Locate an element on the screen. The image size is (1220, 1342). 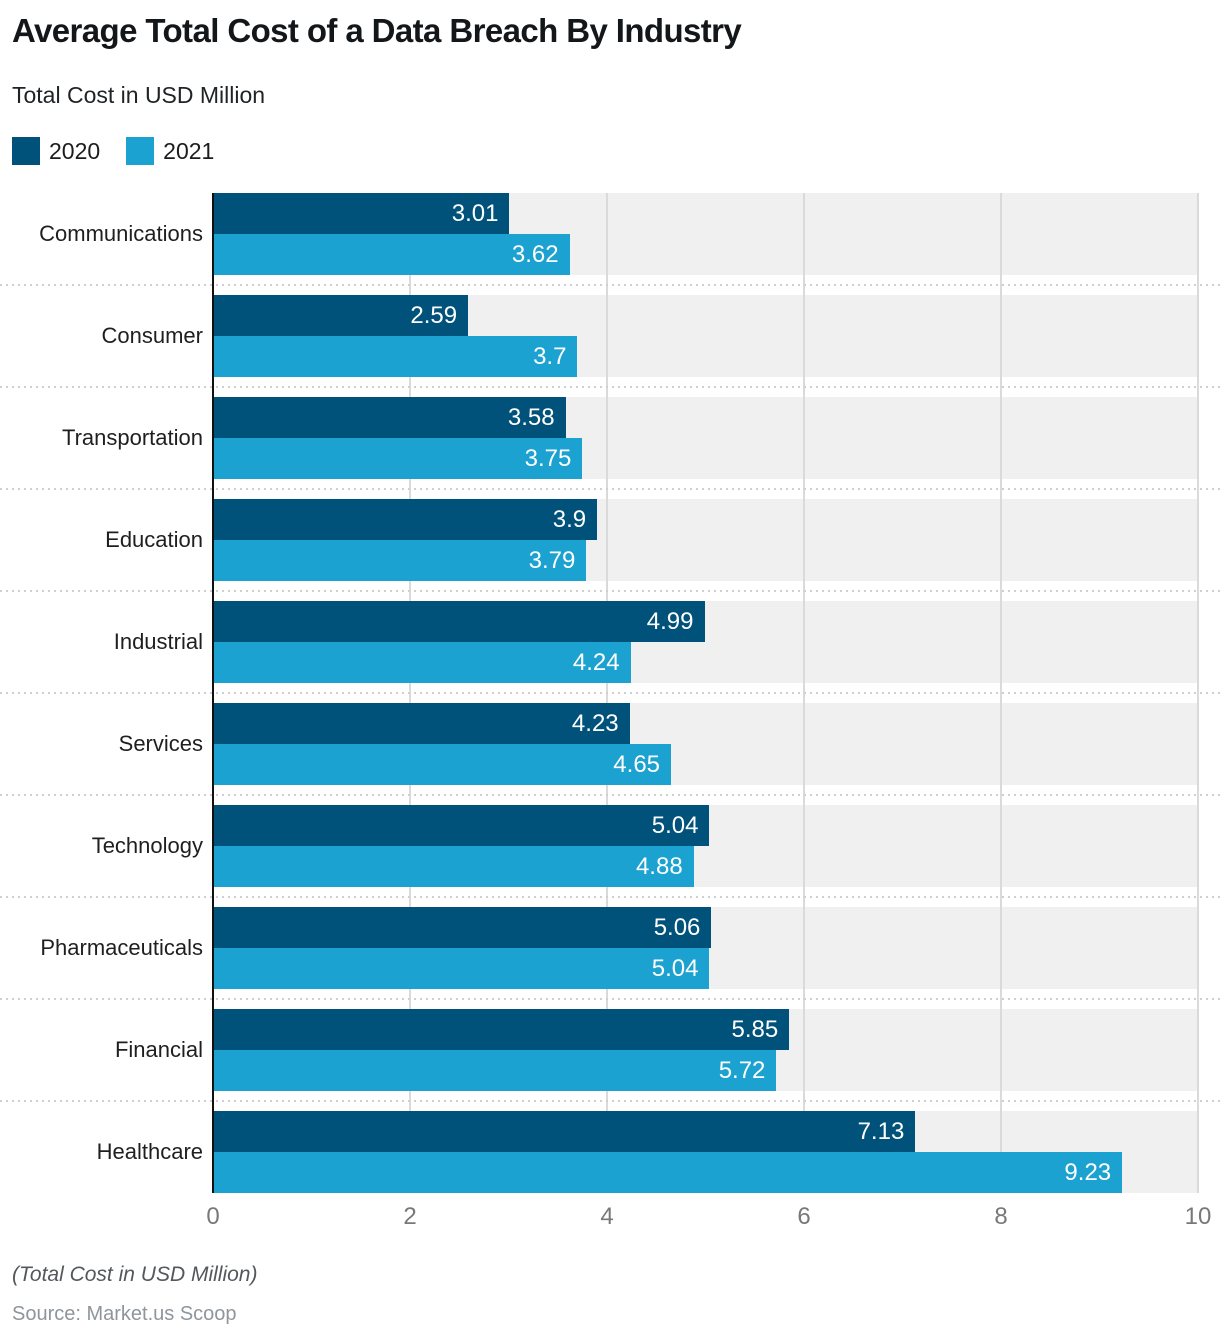
bar-value-label: 5.85 is located at coordinates (755, 1029).